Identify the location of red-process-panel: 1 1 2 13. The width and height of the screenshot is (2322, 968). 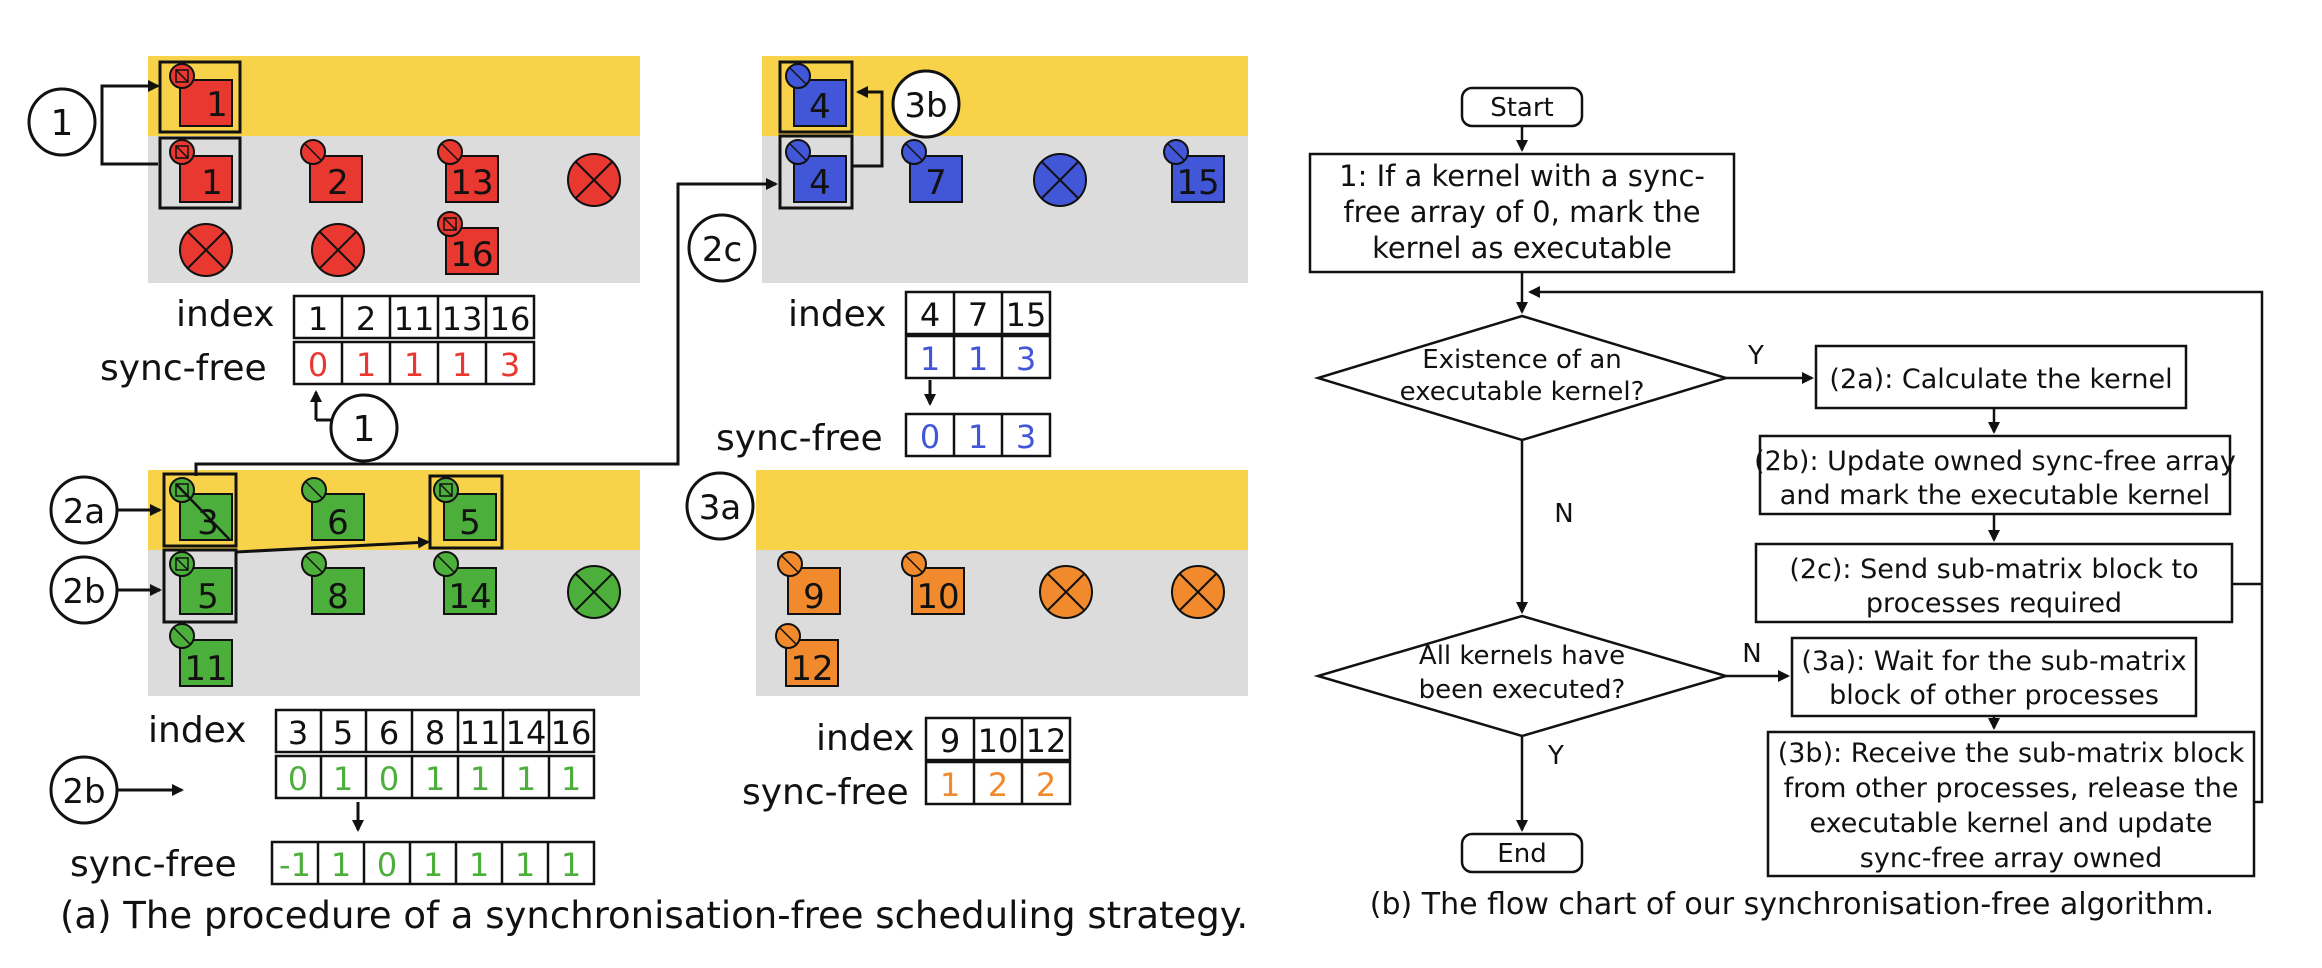
(333, 259).